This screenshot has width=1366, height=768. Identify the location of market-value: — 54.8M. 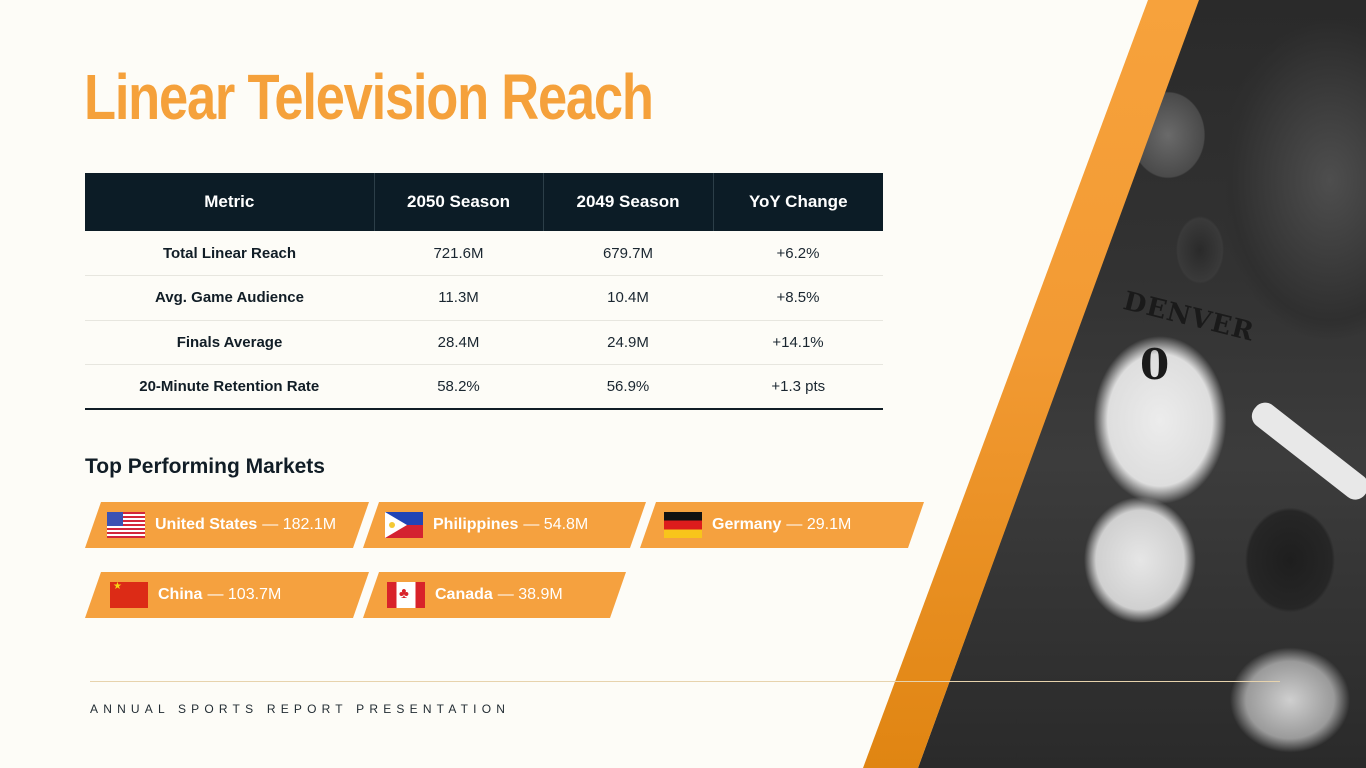
(556, 524).